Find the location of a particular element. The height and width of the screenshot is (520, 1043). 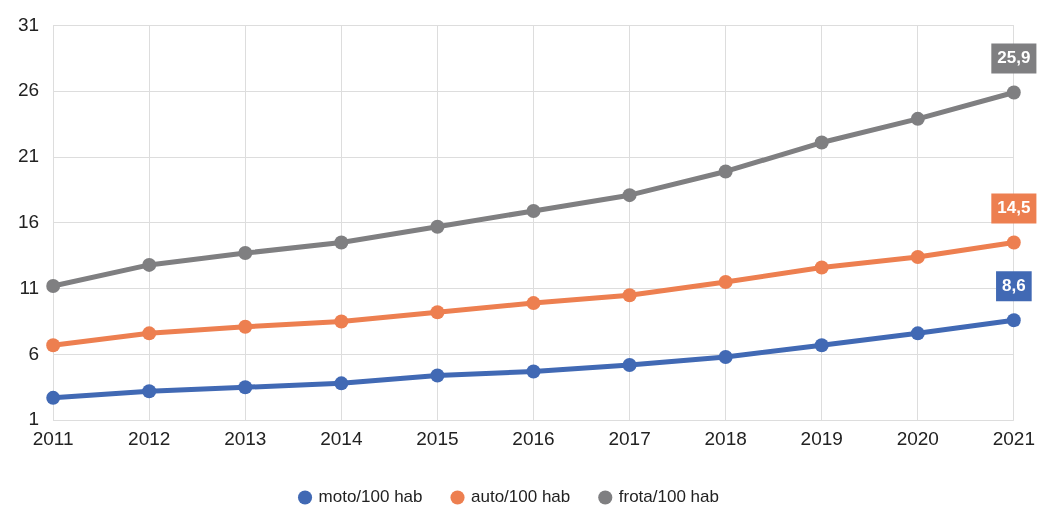

x-tick-label: 2015 is located at coordinates (437, 438).